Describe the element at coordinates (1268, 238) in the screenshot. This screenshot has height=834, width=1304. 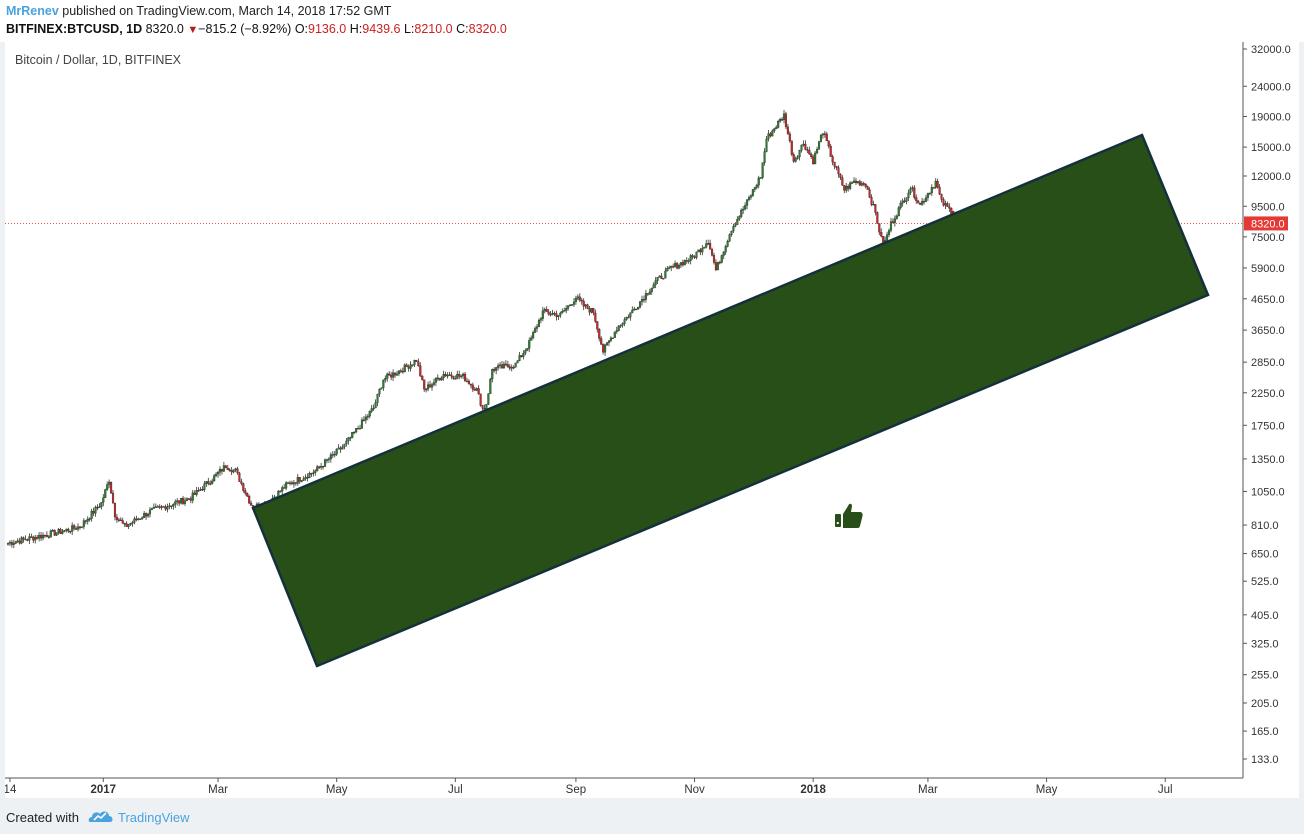
I see `y-tick-label: 7500.0` at that location.